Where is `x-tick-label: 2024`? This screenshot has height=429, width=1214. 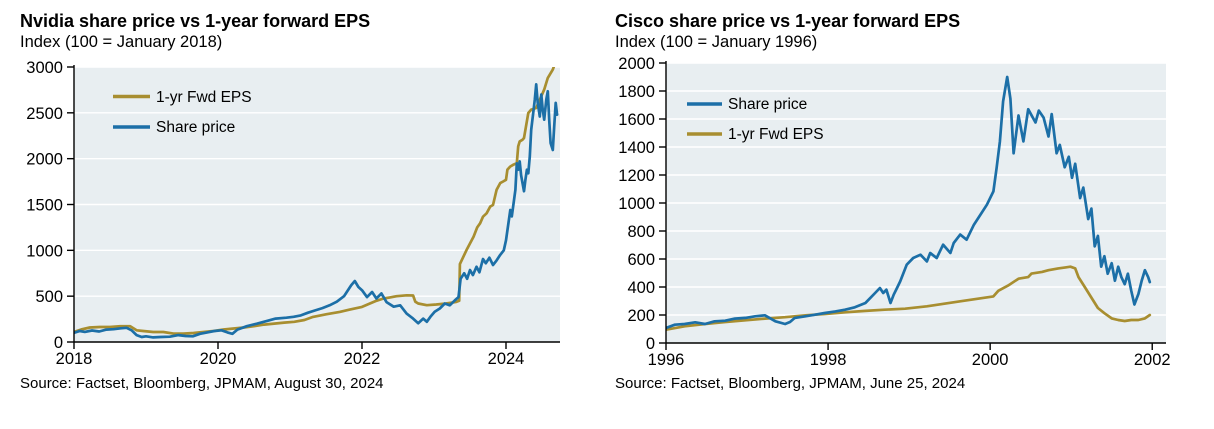 x-tick-label: 2024 is located at coordinates (506, 359).